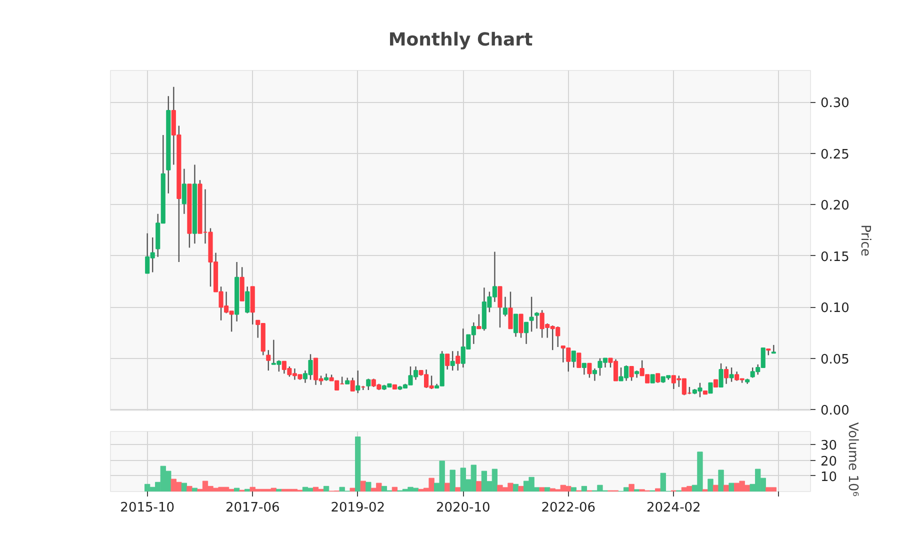 Image resolution: width=900 pixels, height=533 pixels. What do you see at coordinates (835, 206) in the screenshot?
I see `y-tick-label: 0.20` at bounding box center [835, 206].